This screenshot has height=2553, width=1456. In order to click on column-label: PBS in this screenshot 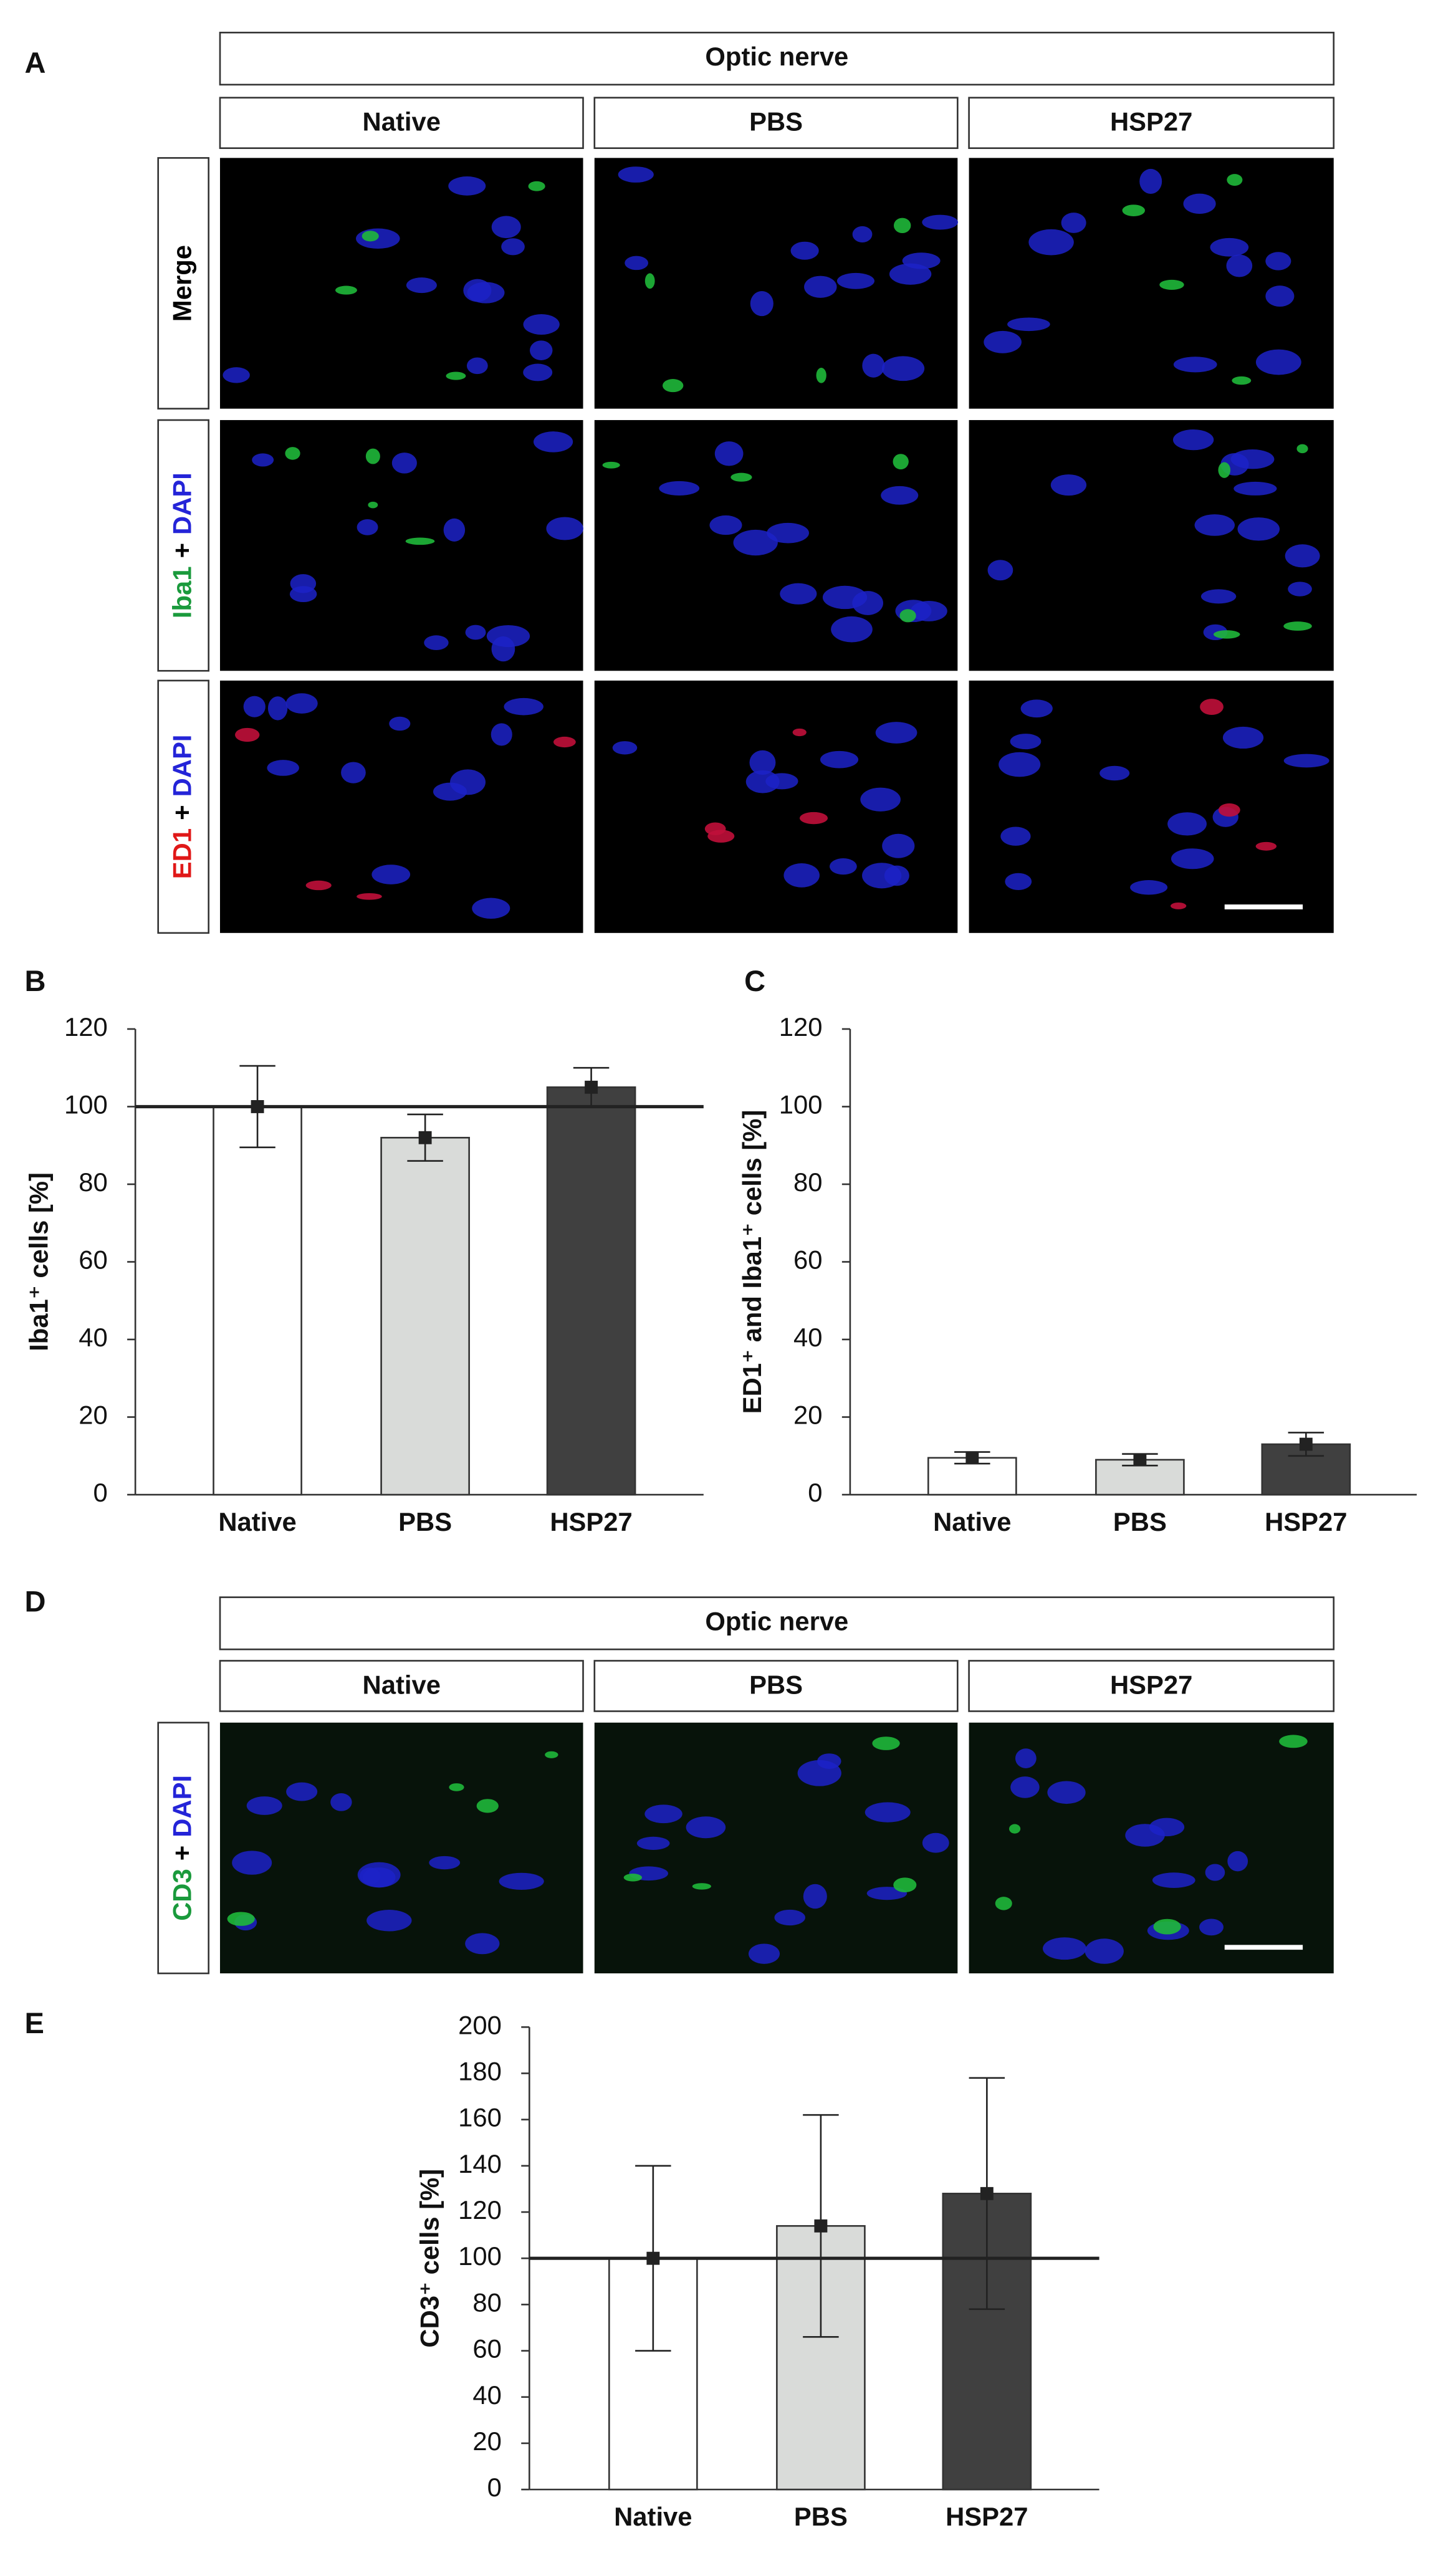, I will do `click(776, 1684)`.